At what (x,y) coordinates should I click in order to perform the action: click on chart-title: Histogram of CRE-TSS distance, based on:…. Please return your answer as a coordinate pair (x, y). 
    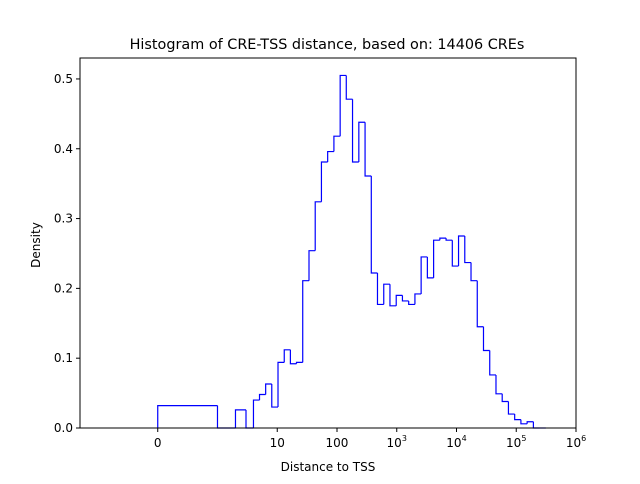
    Looking at the image, I should click on (327, 45).